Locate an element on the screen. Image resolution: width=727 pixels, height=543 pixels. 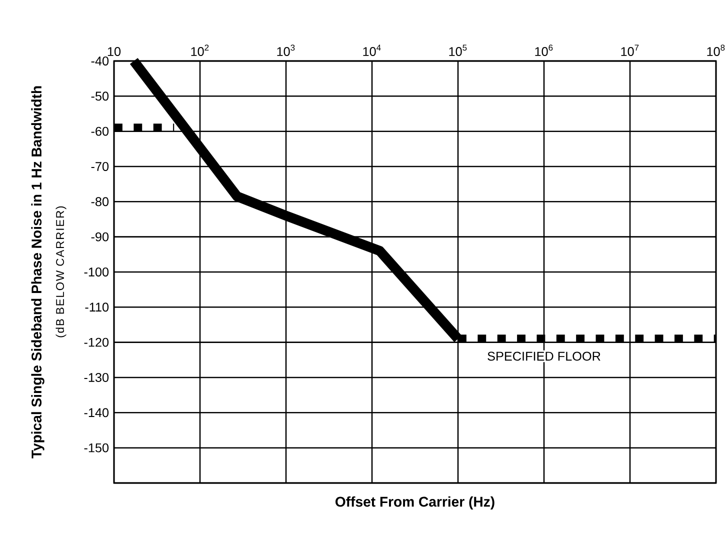
x-tick-label: 10$^{3}$ is located at coordinates (286, 50).